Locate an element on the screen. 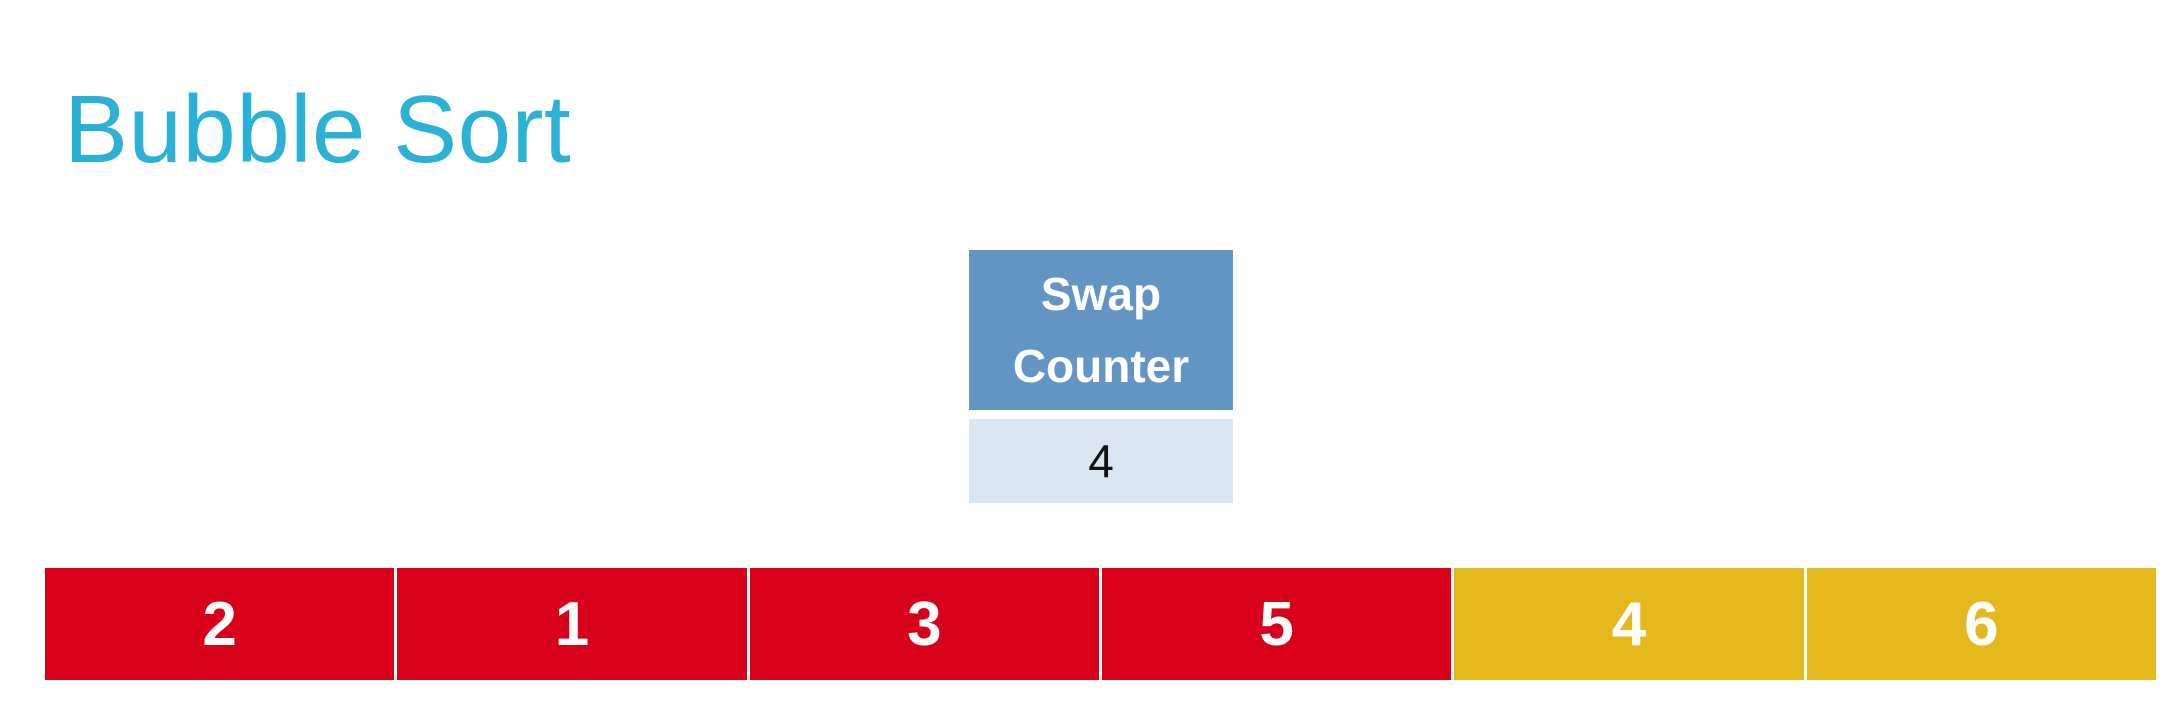 Image resolution: width=2181 pixels, height=724 pixels. array-cell: 3 is located at coordinates (925, 624).